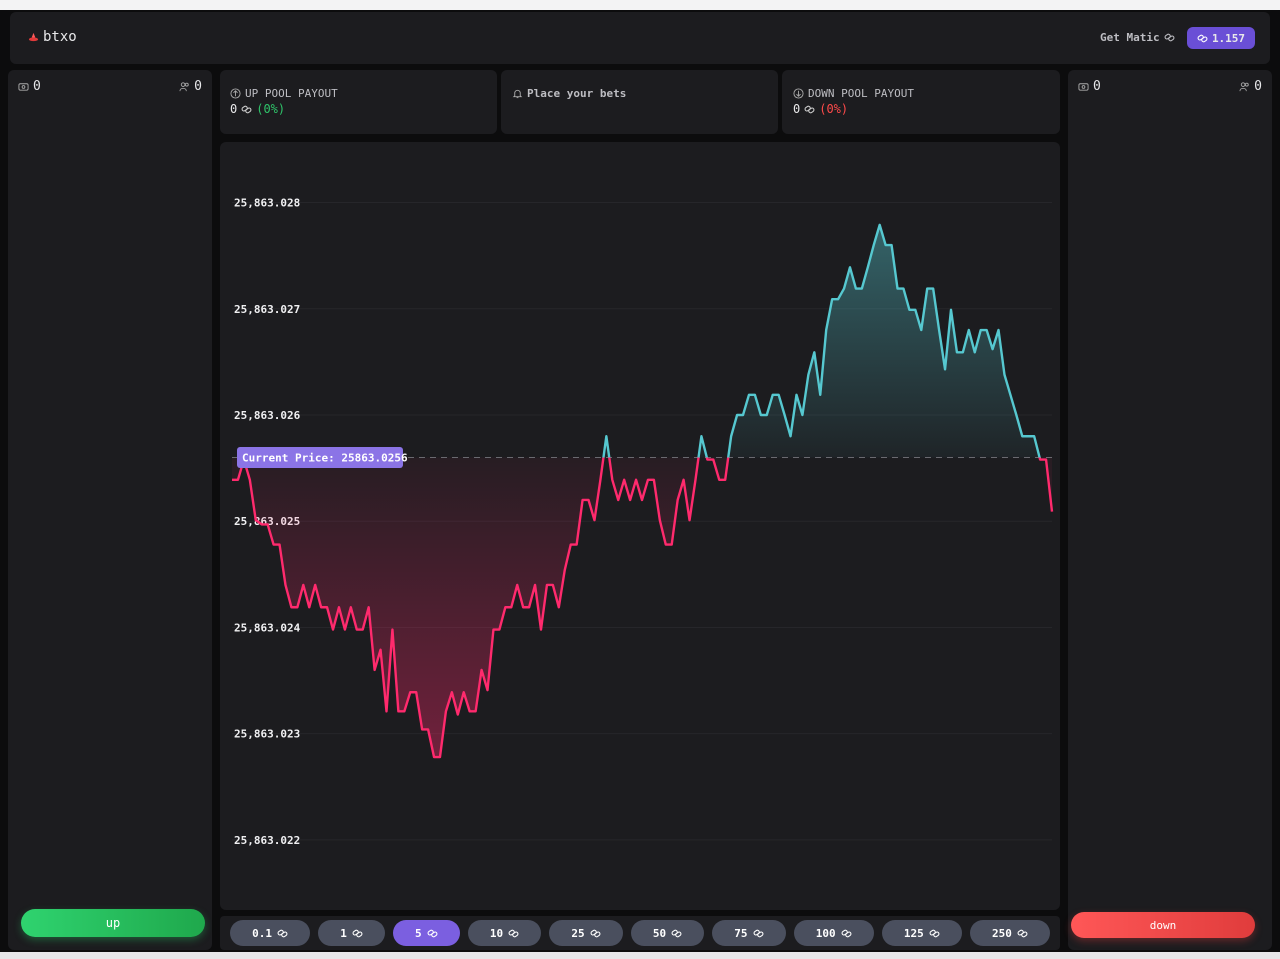 The width and height of the screenshot is (1280, 959). I want to click on bet-option: 0.1, so click(270, 933).